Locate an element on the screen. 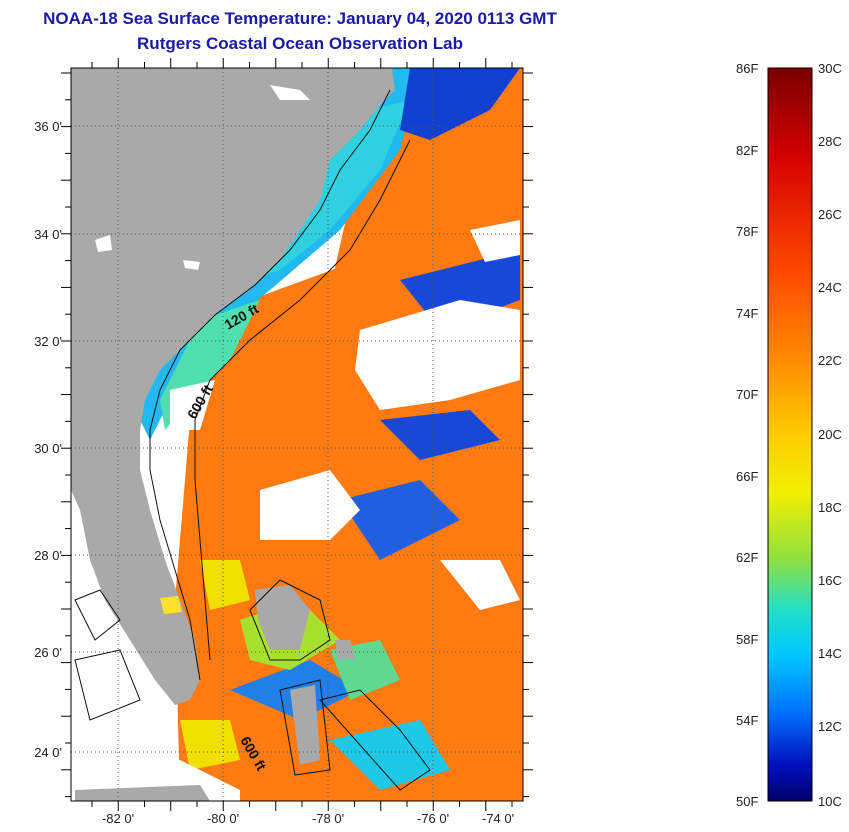 This screenshot has width=849, height=832. lon-label-78: -78 0' is located at coordinates (328, 818).